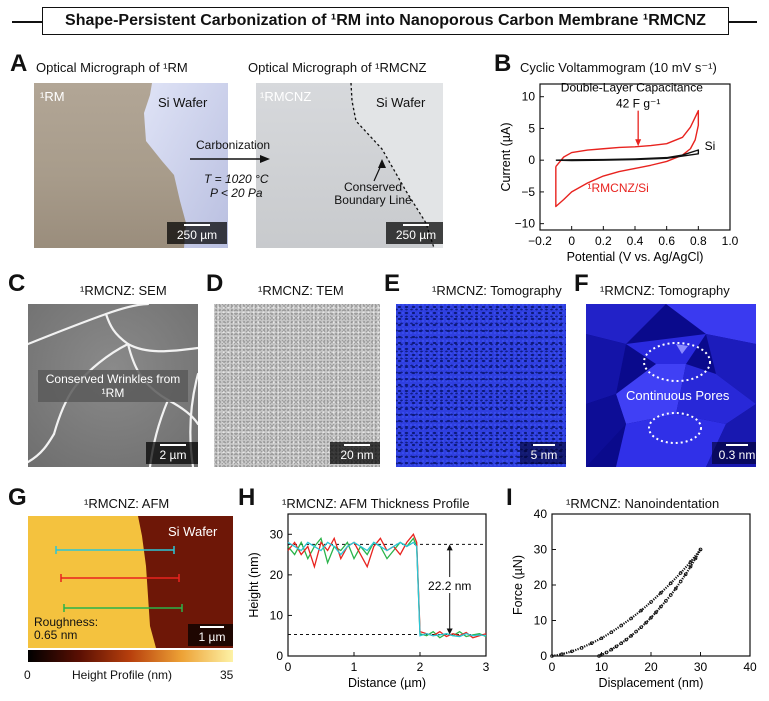 The width and height of the screenshot is (769, 701). I want to click on afm-wafer-label: Si Wafer, so click(193, 531).